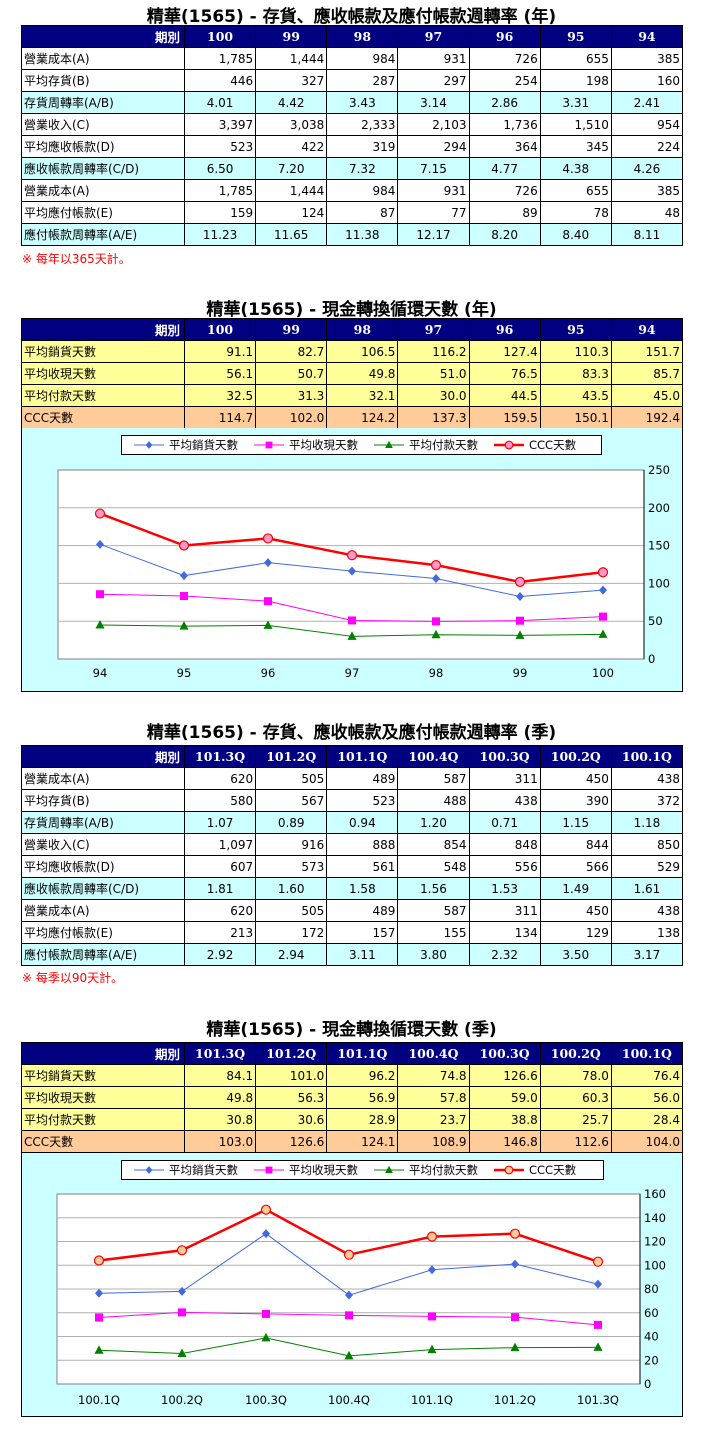 This screenshot has width=703, height=1439. What do you see at coordinates (103, 1097) in the screenshot?
I see `row-label: 平均收現天數` at bounding box center [103, 1097].